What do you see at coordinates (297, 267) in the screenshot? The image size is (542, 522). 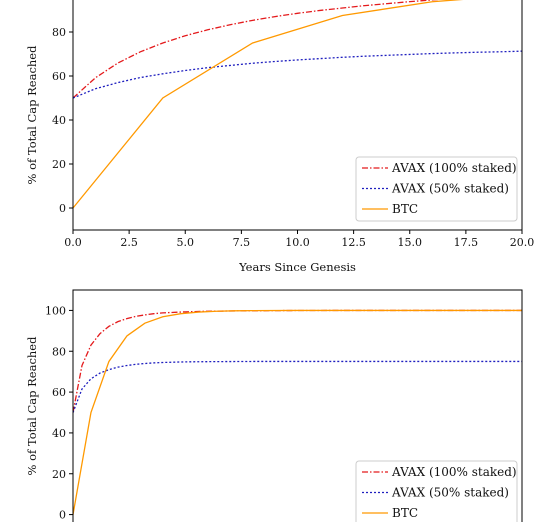 I see `x-axis-title: Years Since Genesis` at bounding box center [297, 267].